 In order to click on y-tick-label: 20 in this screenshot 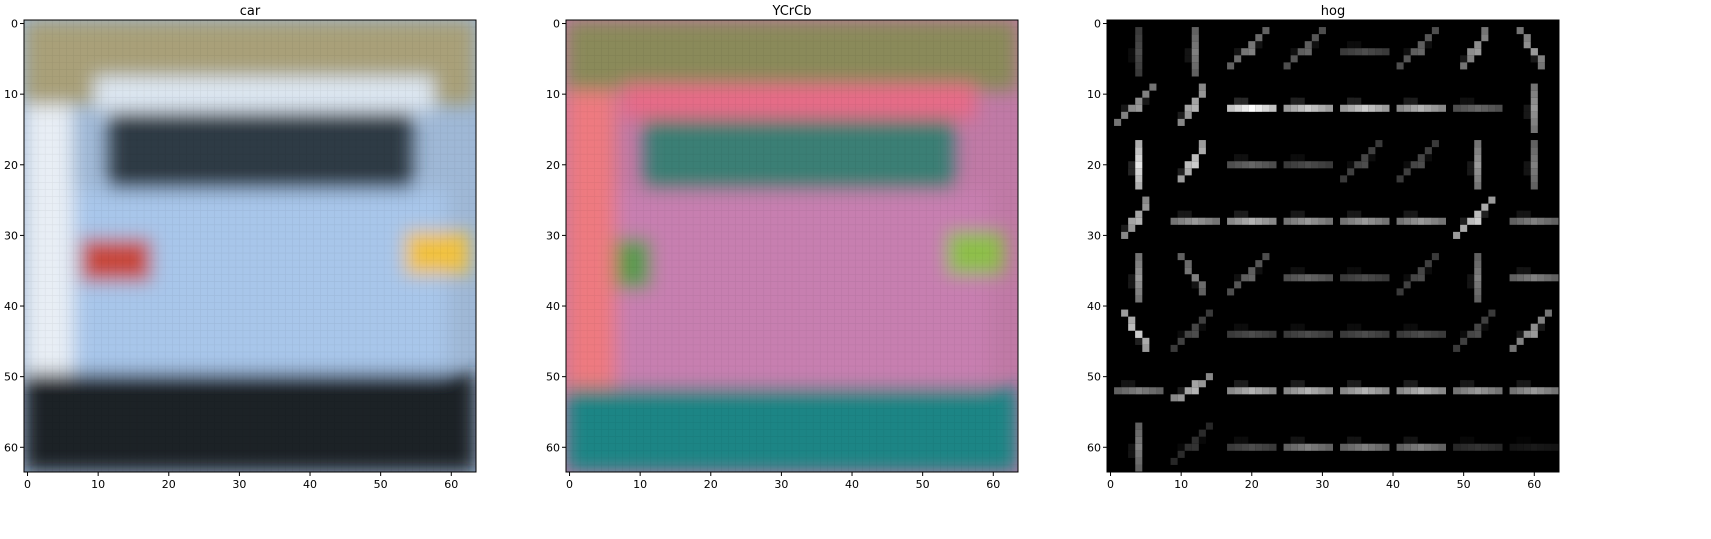, I will do `click(553, 165)`.